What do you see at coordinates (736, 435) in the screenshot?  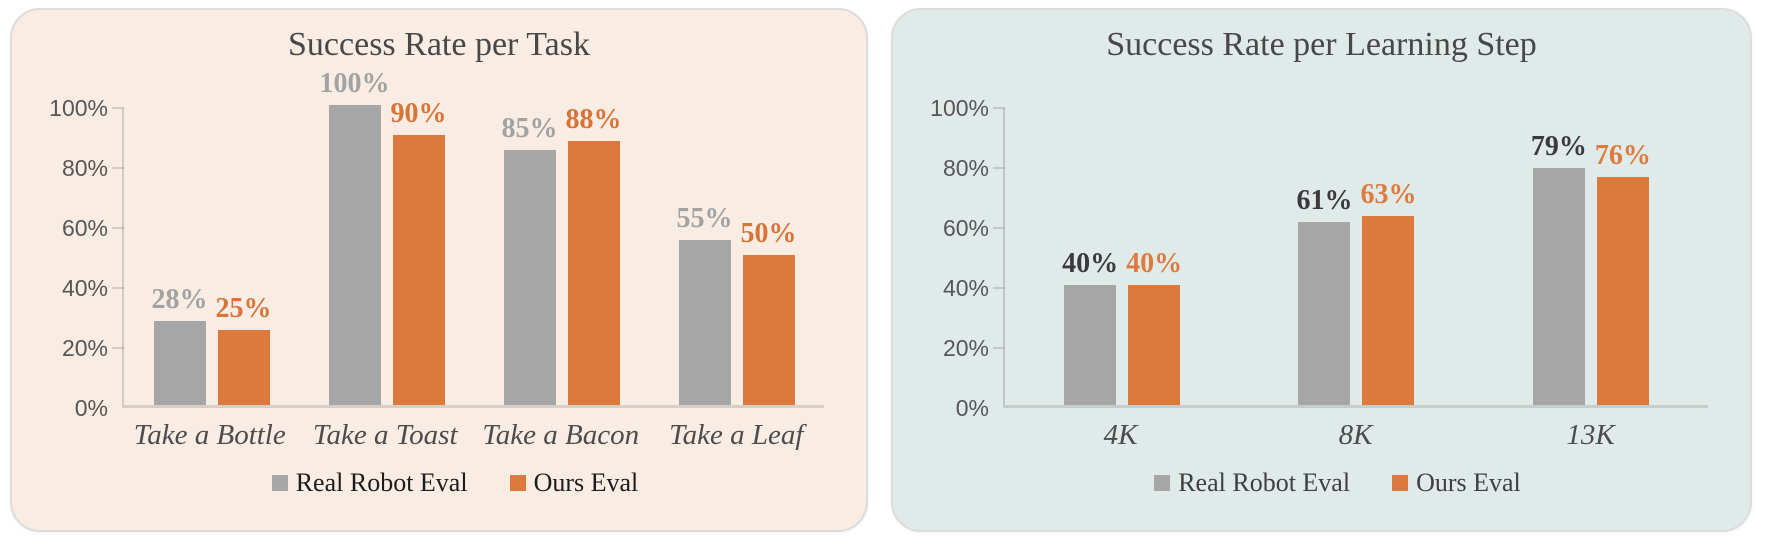 I see `x-axis-category-label: Take a Leaf` at bounding box center [736, 435].